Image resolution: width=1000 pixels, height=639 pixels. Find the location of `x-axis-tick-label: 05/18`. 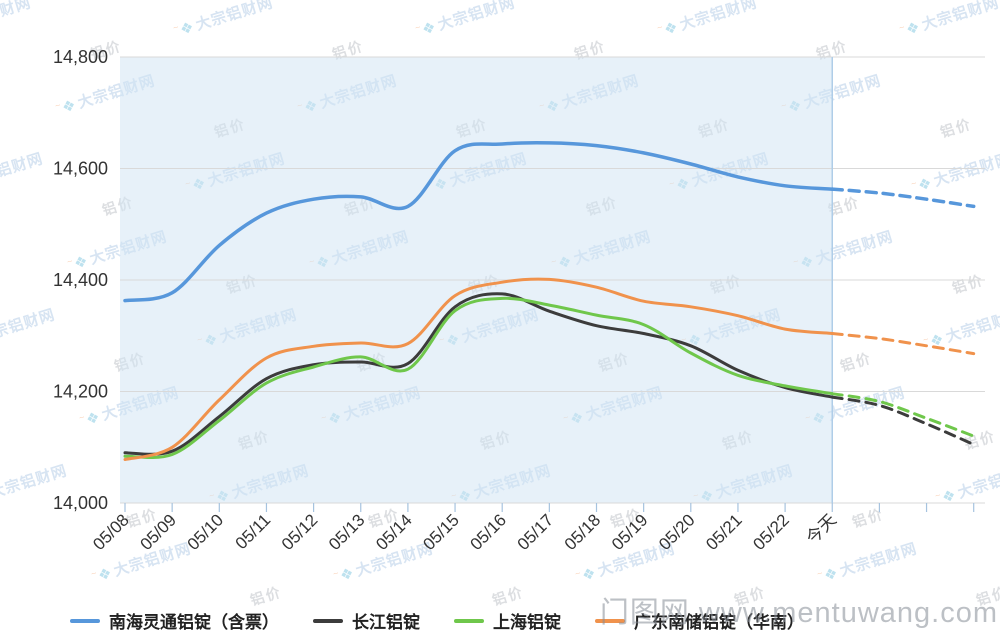

x-axis-tick-label: 05/18 is located at coordinates (583, 532).